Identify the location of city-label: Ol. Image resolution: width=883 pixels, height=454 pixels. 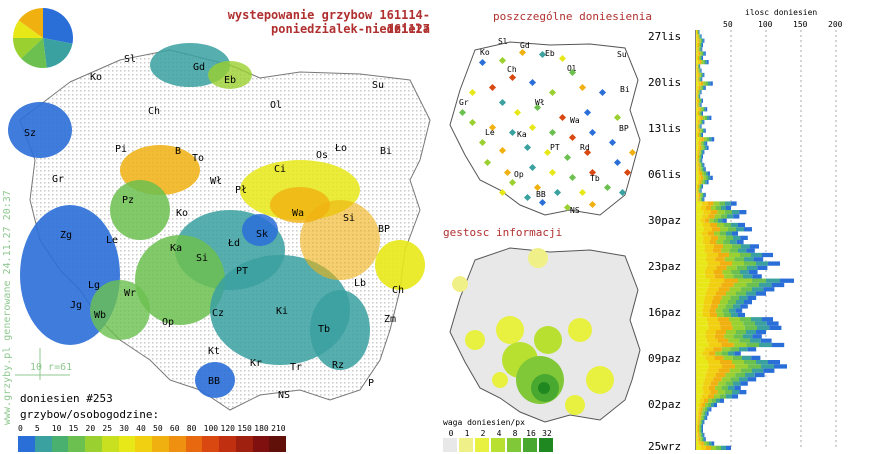
(276, 105).